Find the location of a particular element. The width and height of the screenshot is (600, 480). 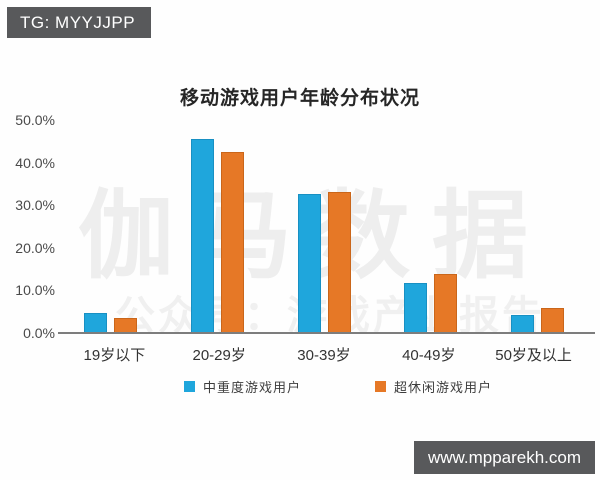

bar-series2-30-39岁 is located at coordinates (339, 262).